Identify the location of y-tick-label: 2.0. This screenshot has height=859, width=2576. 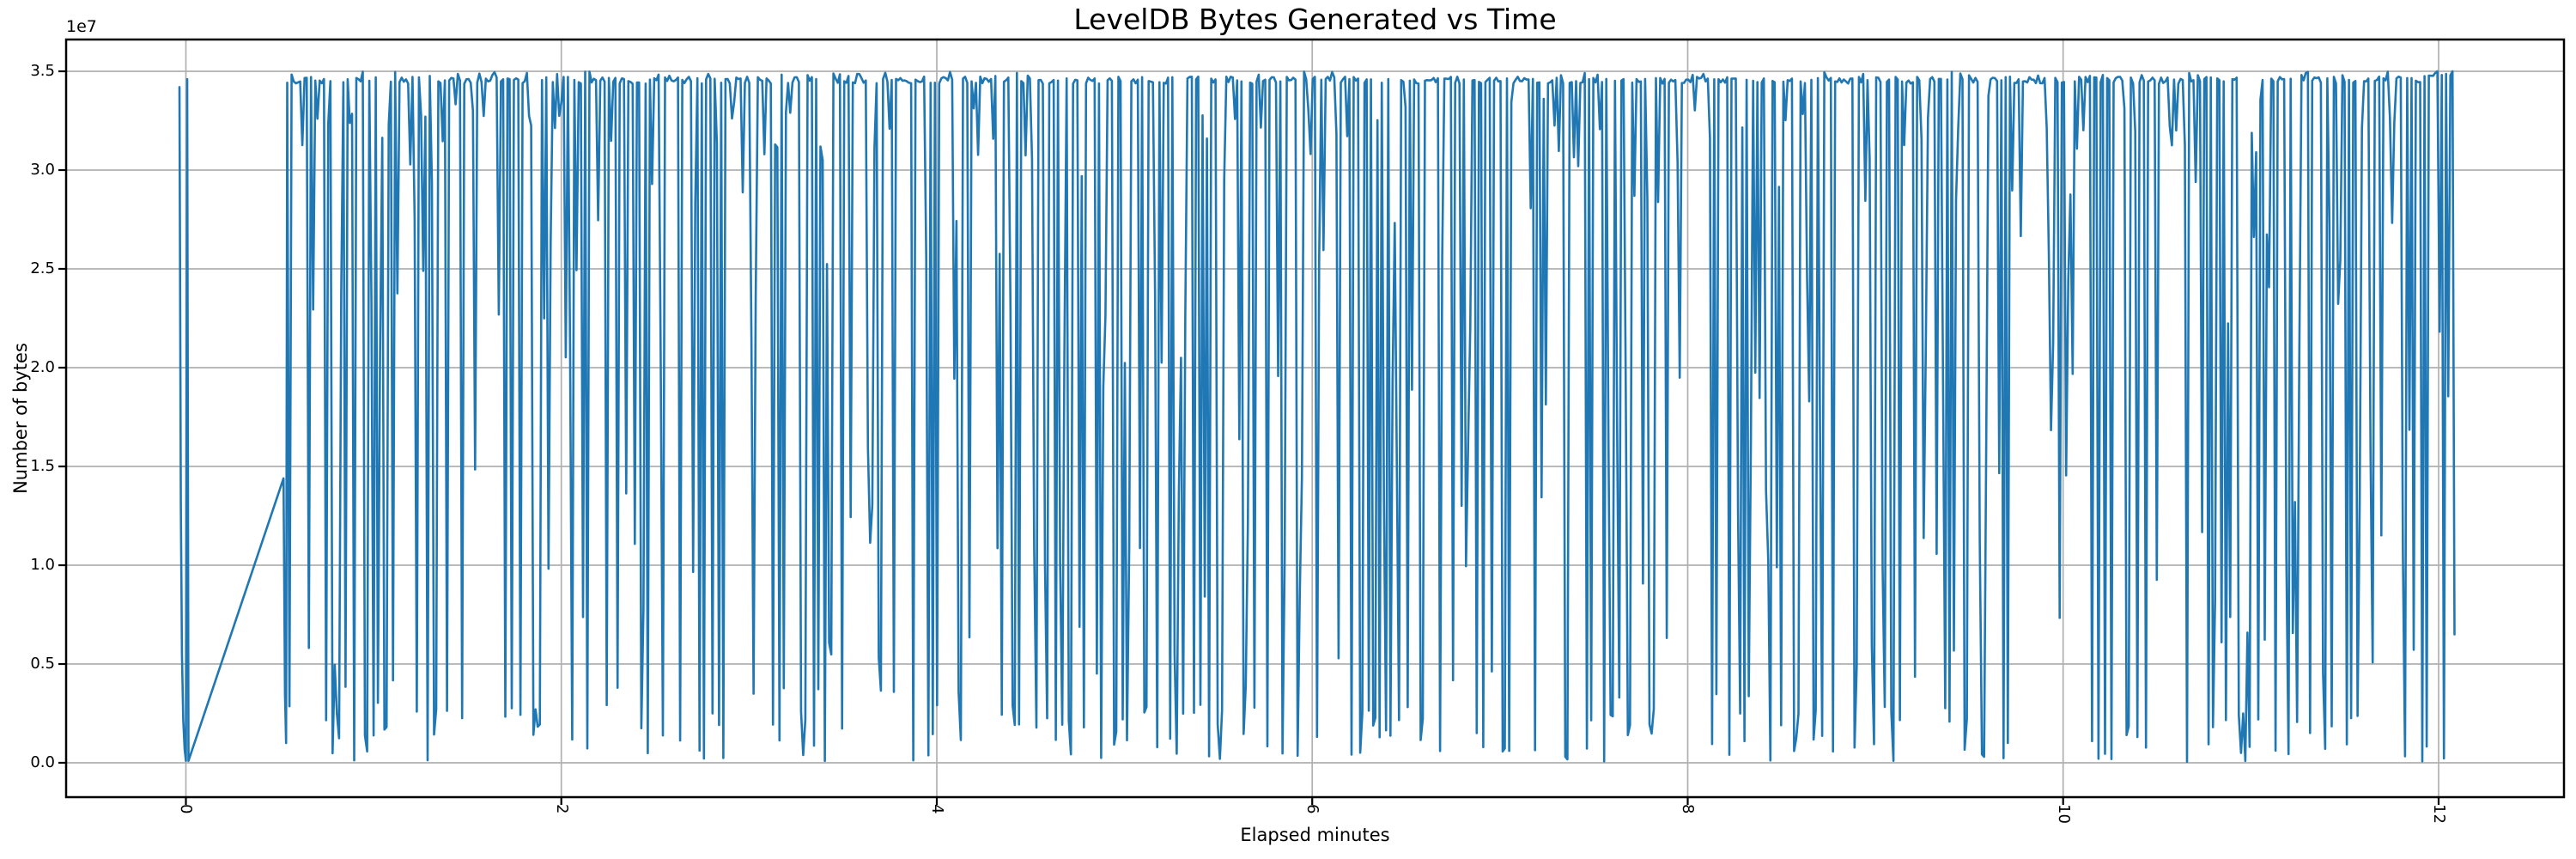
(42, 367).